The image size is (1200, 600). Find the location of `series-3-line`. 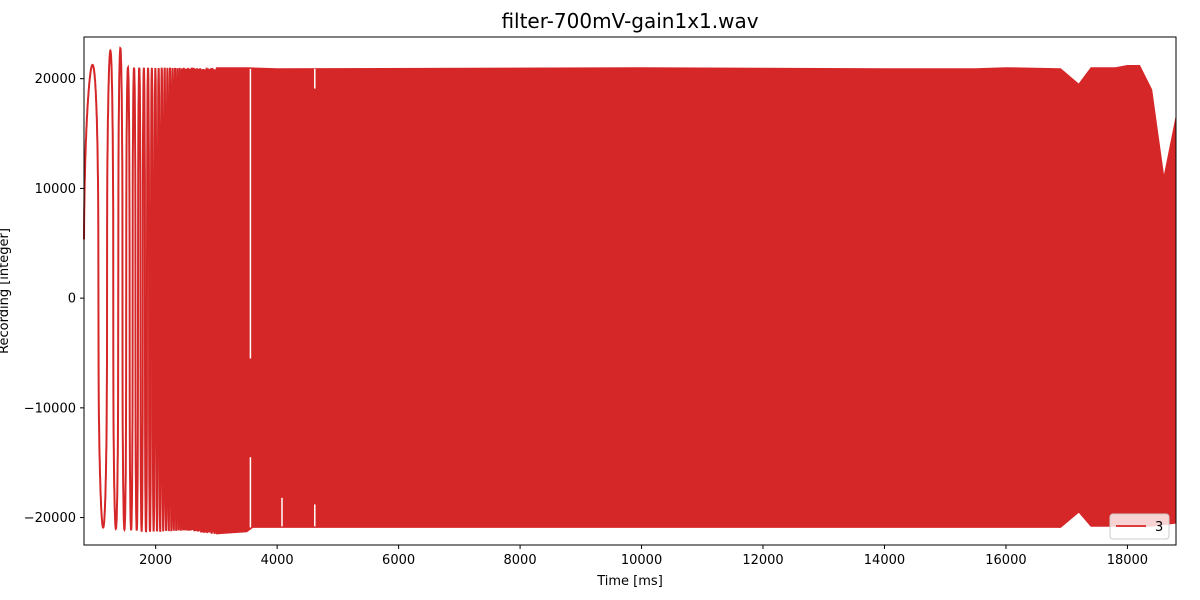

series-3-line is located at coordinates (151, 290).